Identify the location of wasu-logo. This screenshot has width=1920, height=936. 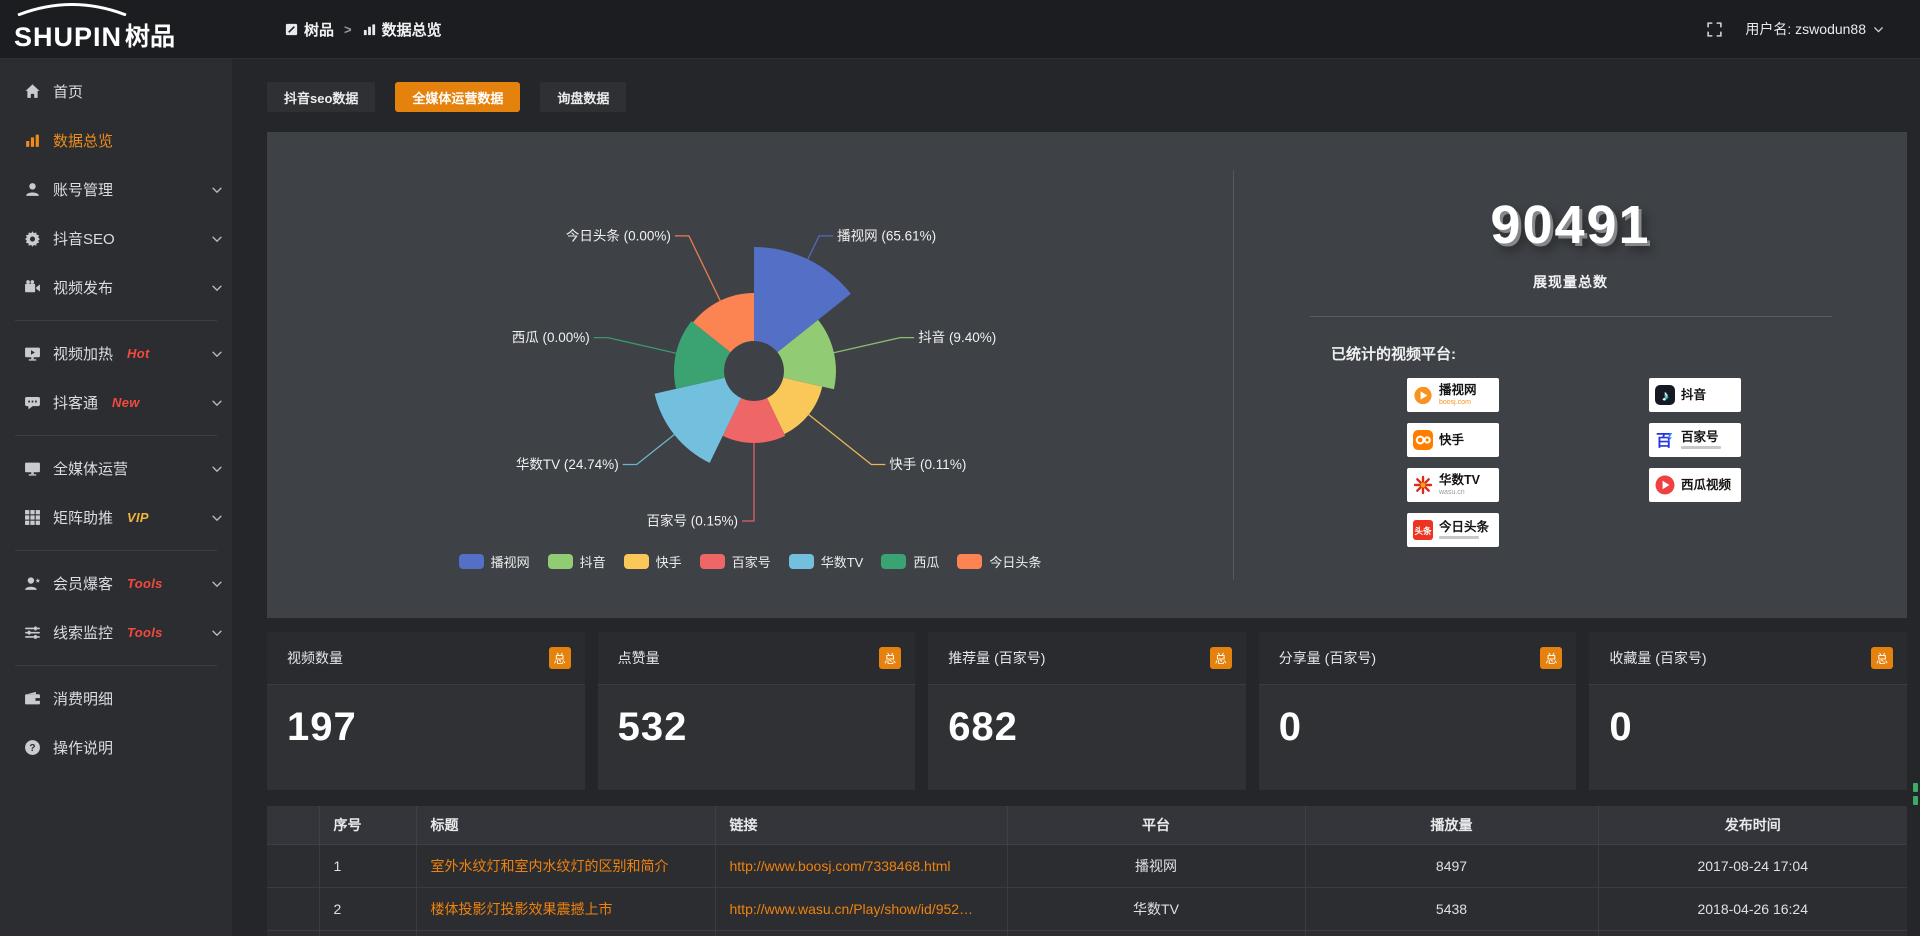
(1423, 485).